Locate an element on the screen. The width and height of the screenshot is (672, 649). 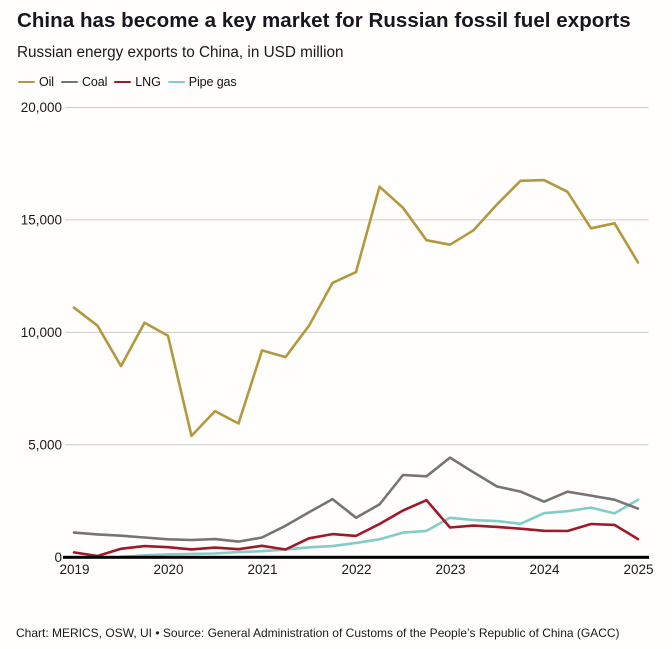
svg-text: 2021 is located at coordinates (262, 569).